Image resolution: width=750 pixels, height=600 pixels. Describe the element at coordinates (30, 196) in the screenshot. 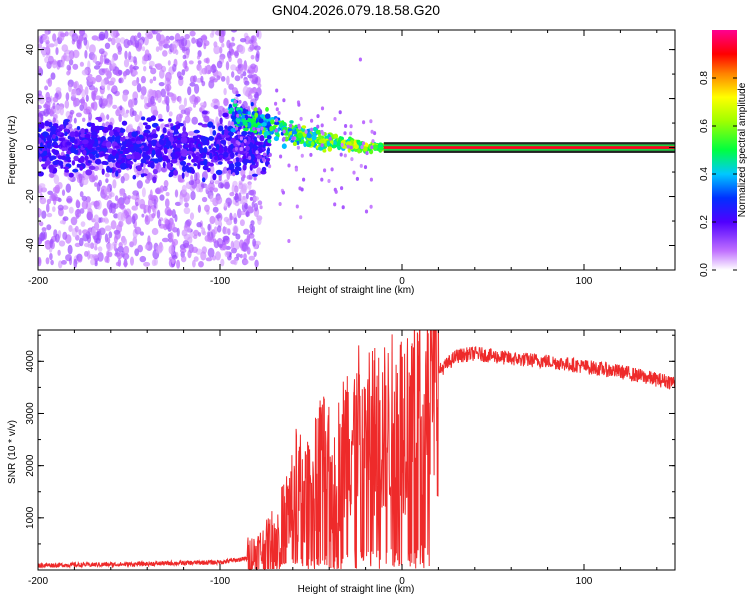

I see `y-tick-label: -20` at that location.